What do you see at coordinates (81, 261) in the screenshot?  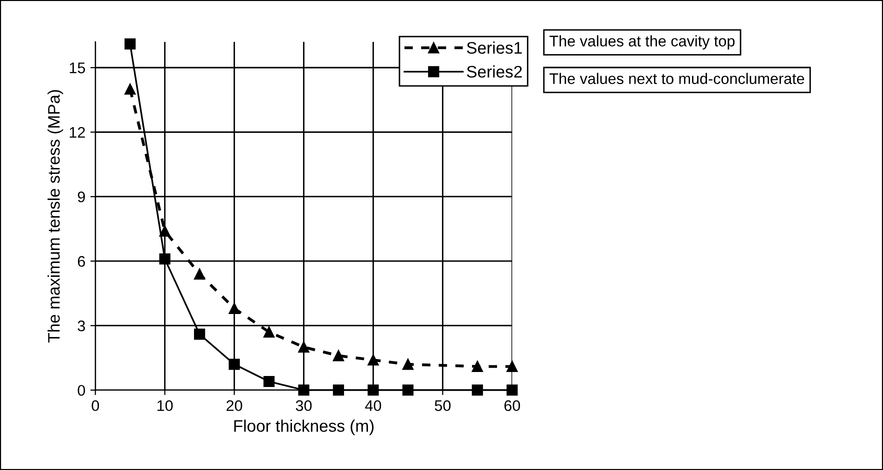 I see `y-tick-label: 6` at bounding box center [81, 261].